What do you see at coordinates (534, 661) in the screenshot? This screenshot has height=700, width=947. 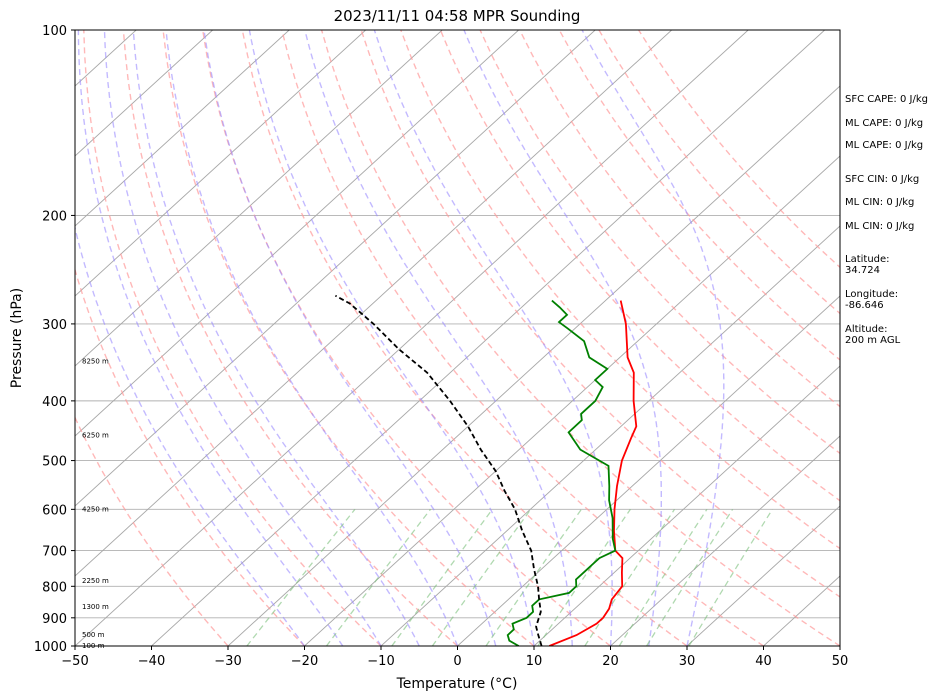 I see `x-tick-label: 10` at bounding box center [534, 661].